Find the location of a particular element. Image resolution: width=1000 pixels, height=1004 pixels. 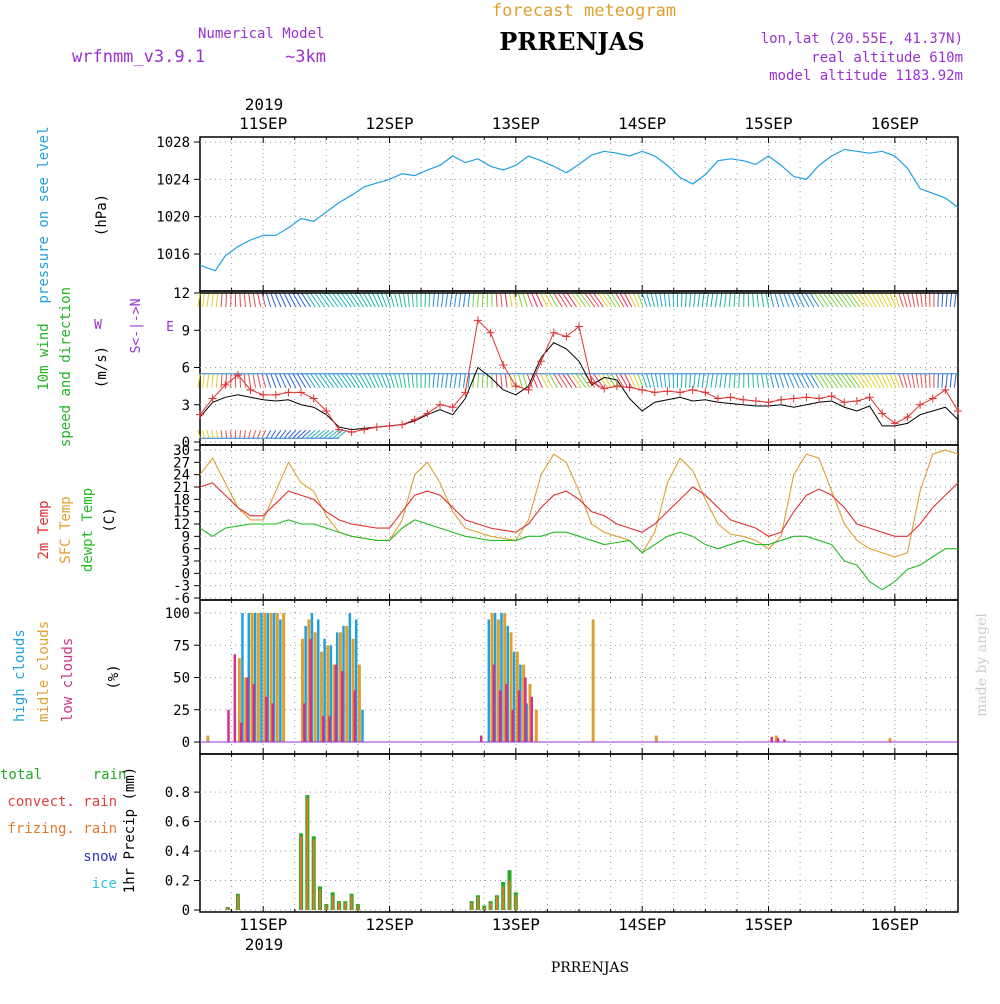

direction-legend-we: S<-|->N is located at coordinates (136, 326).